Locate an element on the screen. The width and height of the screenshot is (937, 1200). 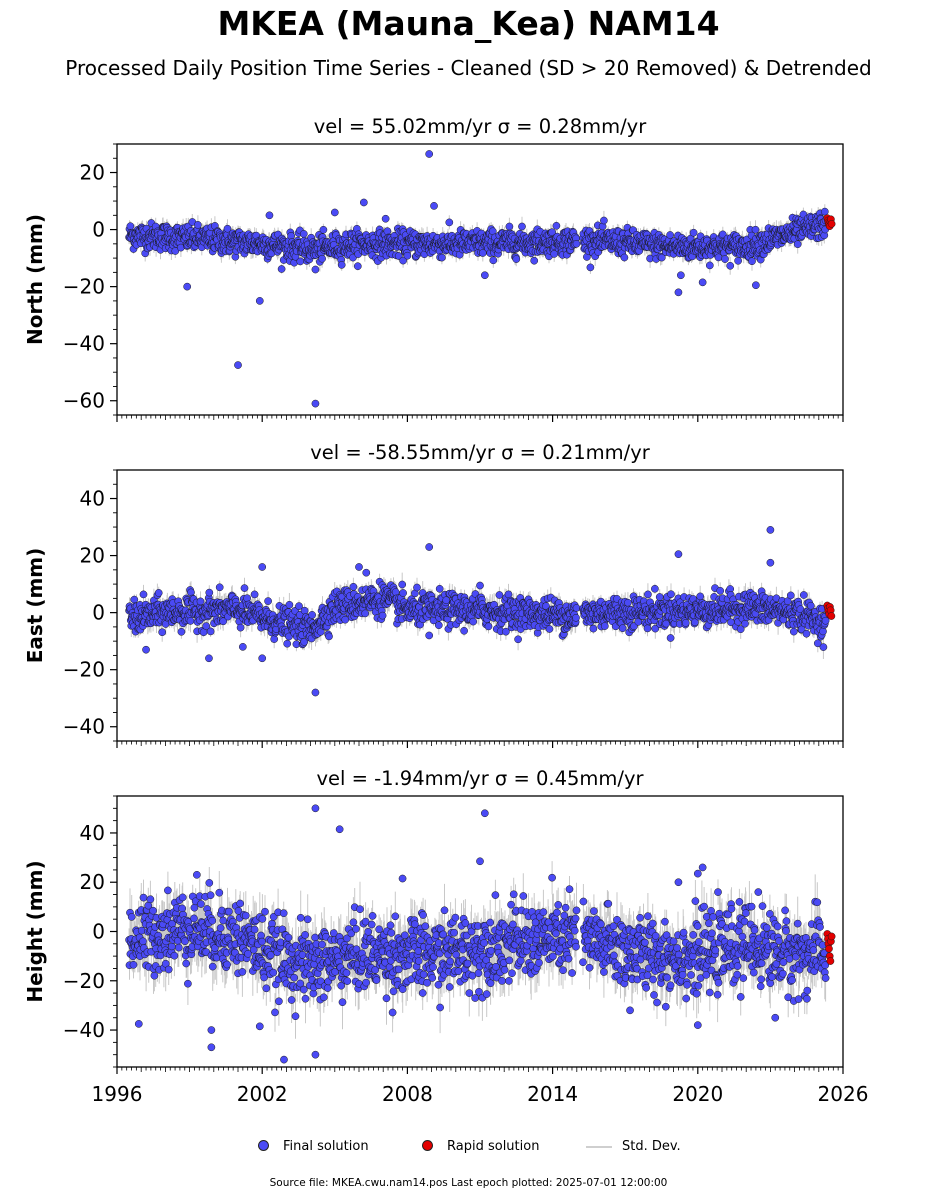
rapid-solution-points-north is located at coordinates (829, 222).